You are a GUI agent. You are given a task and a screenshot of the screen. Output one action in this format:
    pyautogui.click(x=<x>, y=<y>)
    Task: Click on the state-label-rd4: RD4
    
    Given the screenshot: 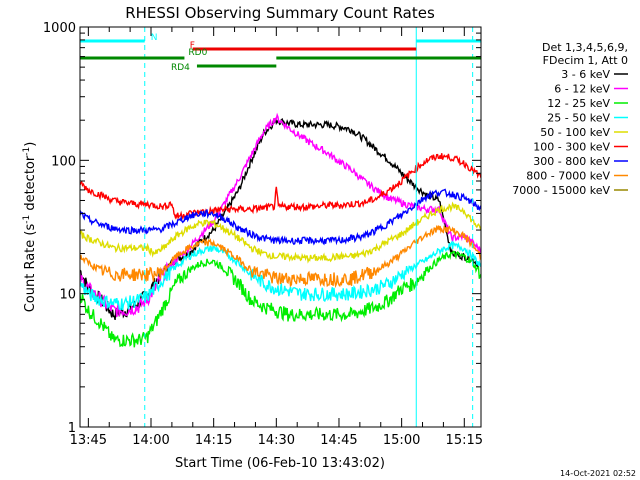 What is the action you would take?
    pyautogui.click(x=180, y=68)
    